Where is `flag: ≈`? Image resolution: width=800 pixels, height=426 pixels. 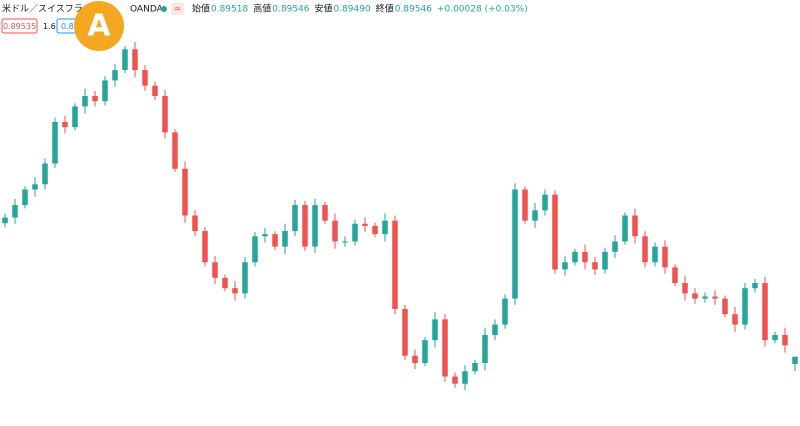 flag: ≈ is located at coordinates (178, 10).